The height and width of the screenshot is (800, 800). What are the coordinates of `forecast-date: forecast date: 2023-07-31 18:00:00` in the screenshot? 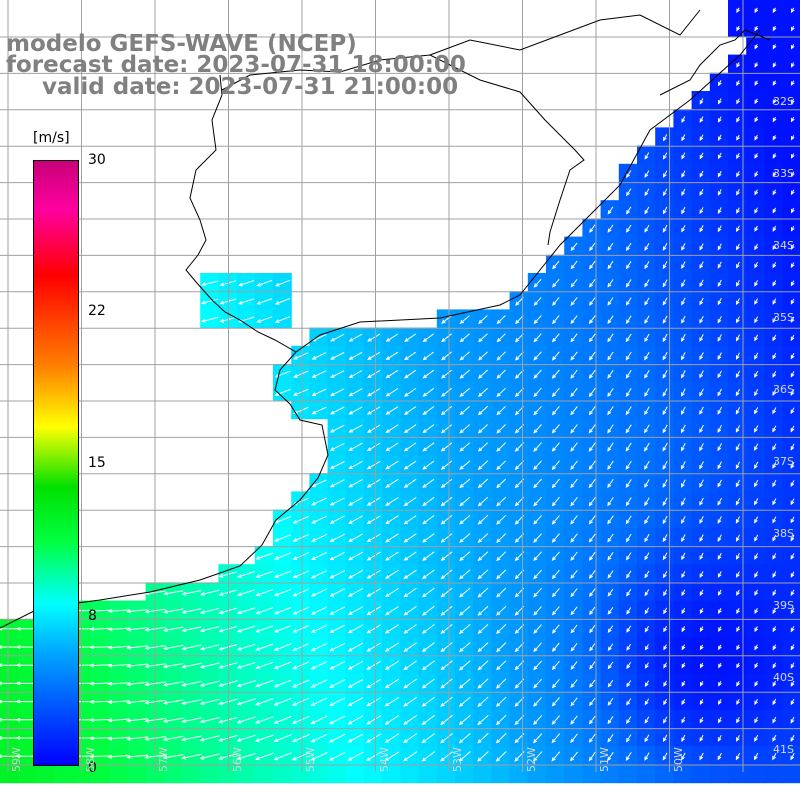 It's located at (236, 65).